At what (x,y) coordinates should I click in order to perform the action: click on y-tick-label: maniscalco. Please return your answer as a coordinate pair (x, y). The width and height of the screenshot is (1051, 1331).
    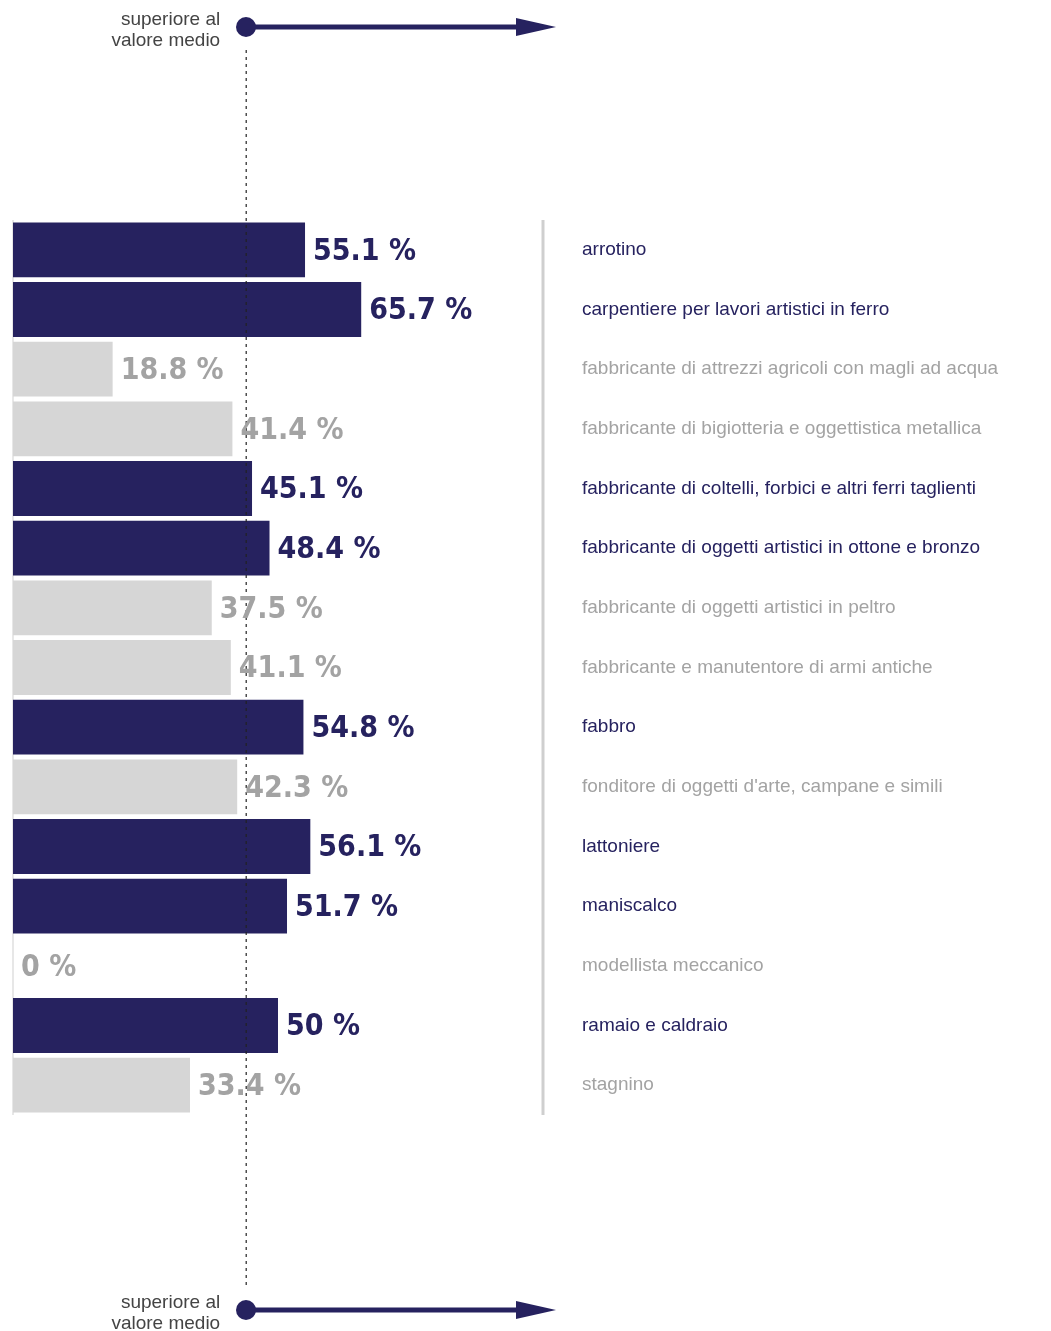
    Looking at the image, I should click on (630, 905).